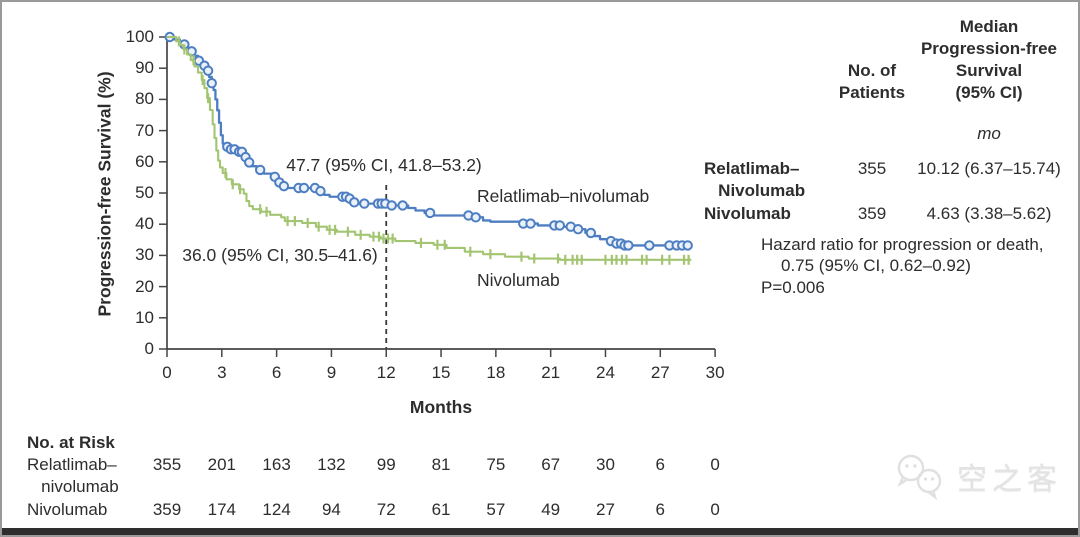 This screenshot has height=537, width=1080. I want to click on y-tick-label: 10, so click(144, 317).